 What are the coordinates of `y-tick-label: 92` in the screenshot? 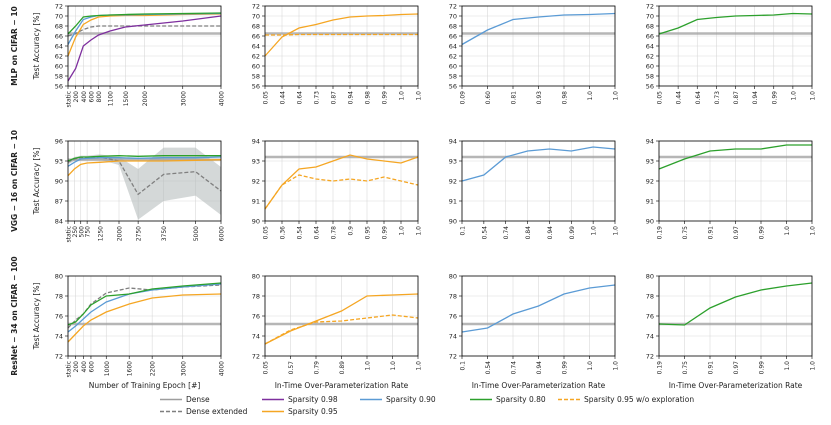 It's located at (650, 182).